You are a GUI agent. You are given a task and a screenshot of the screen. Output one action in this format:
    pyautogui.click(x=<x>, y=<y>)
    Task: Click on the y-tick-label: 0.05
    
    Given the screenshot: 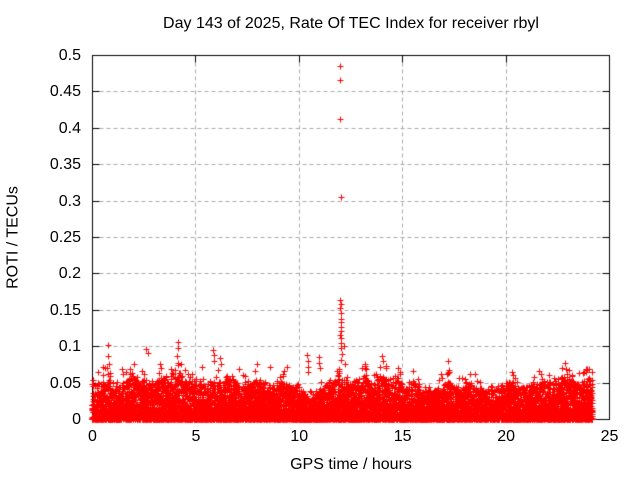 What is the action you would take?
    pyautogui.click(x=65, y=383)
    